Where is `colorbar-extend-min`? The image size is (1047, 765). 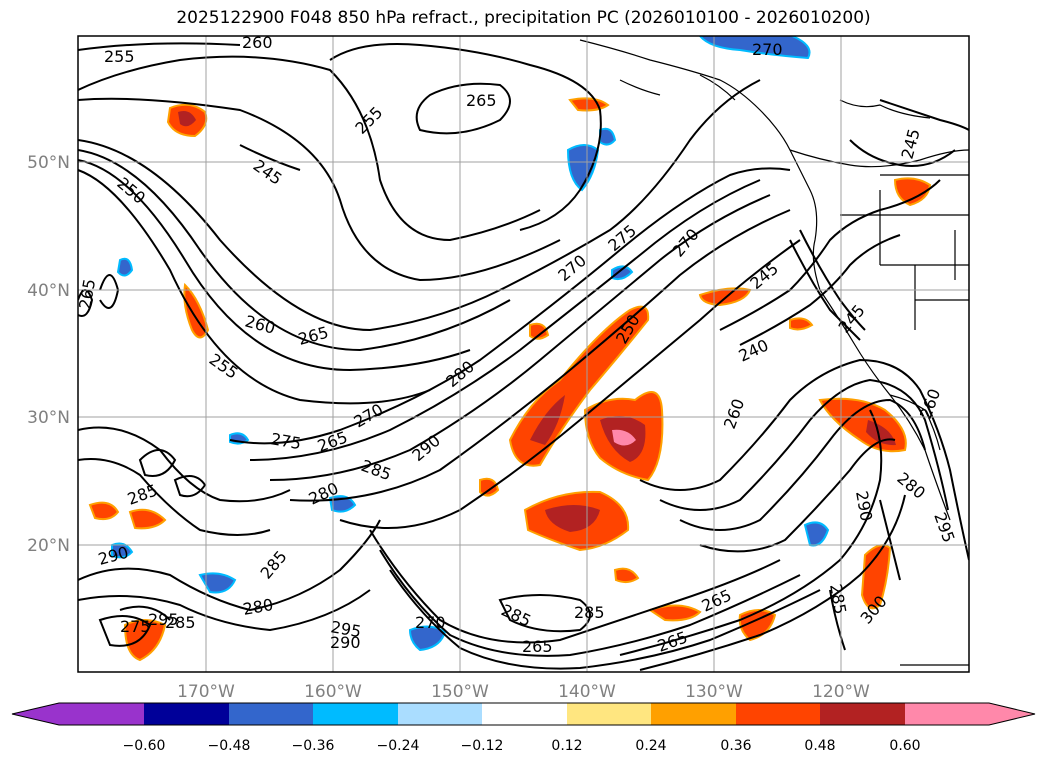 colorbar-extend-min is located at coordinates (35, 714).